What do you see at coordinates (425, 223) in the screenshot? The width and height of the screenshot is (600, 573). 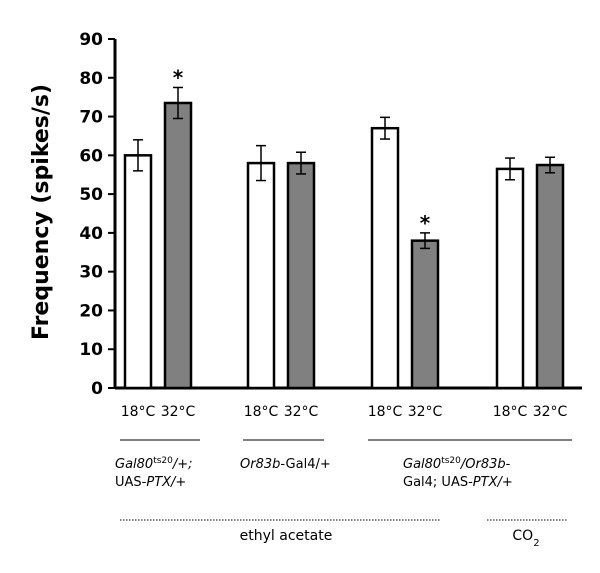 I see `significance-marker-group3: *` at bounding box center [425, 223].